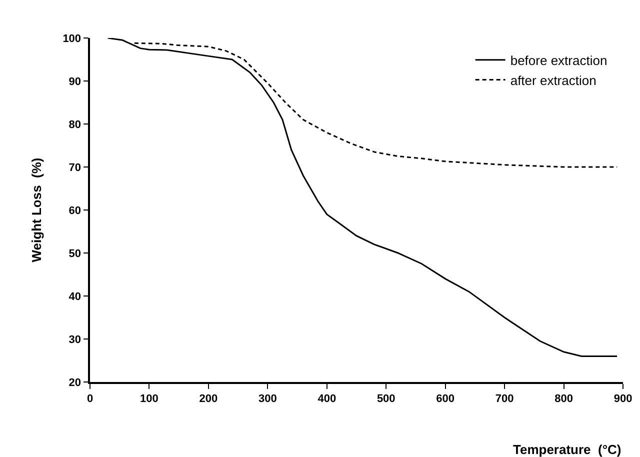  Describe the element at coordinates (75, 210) in the screenshot. I see `y-tick-label: 60` at that location.